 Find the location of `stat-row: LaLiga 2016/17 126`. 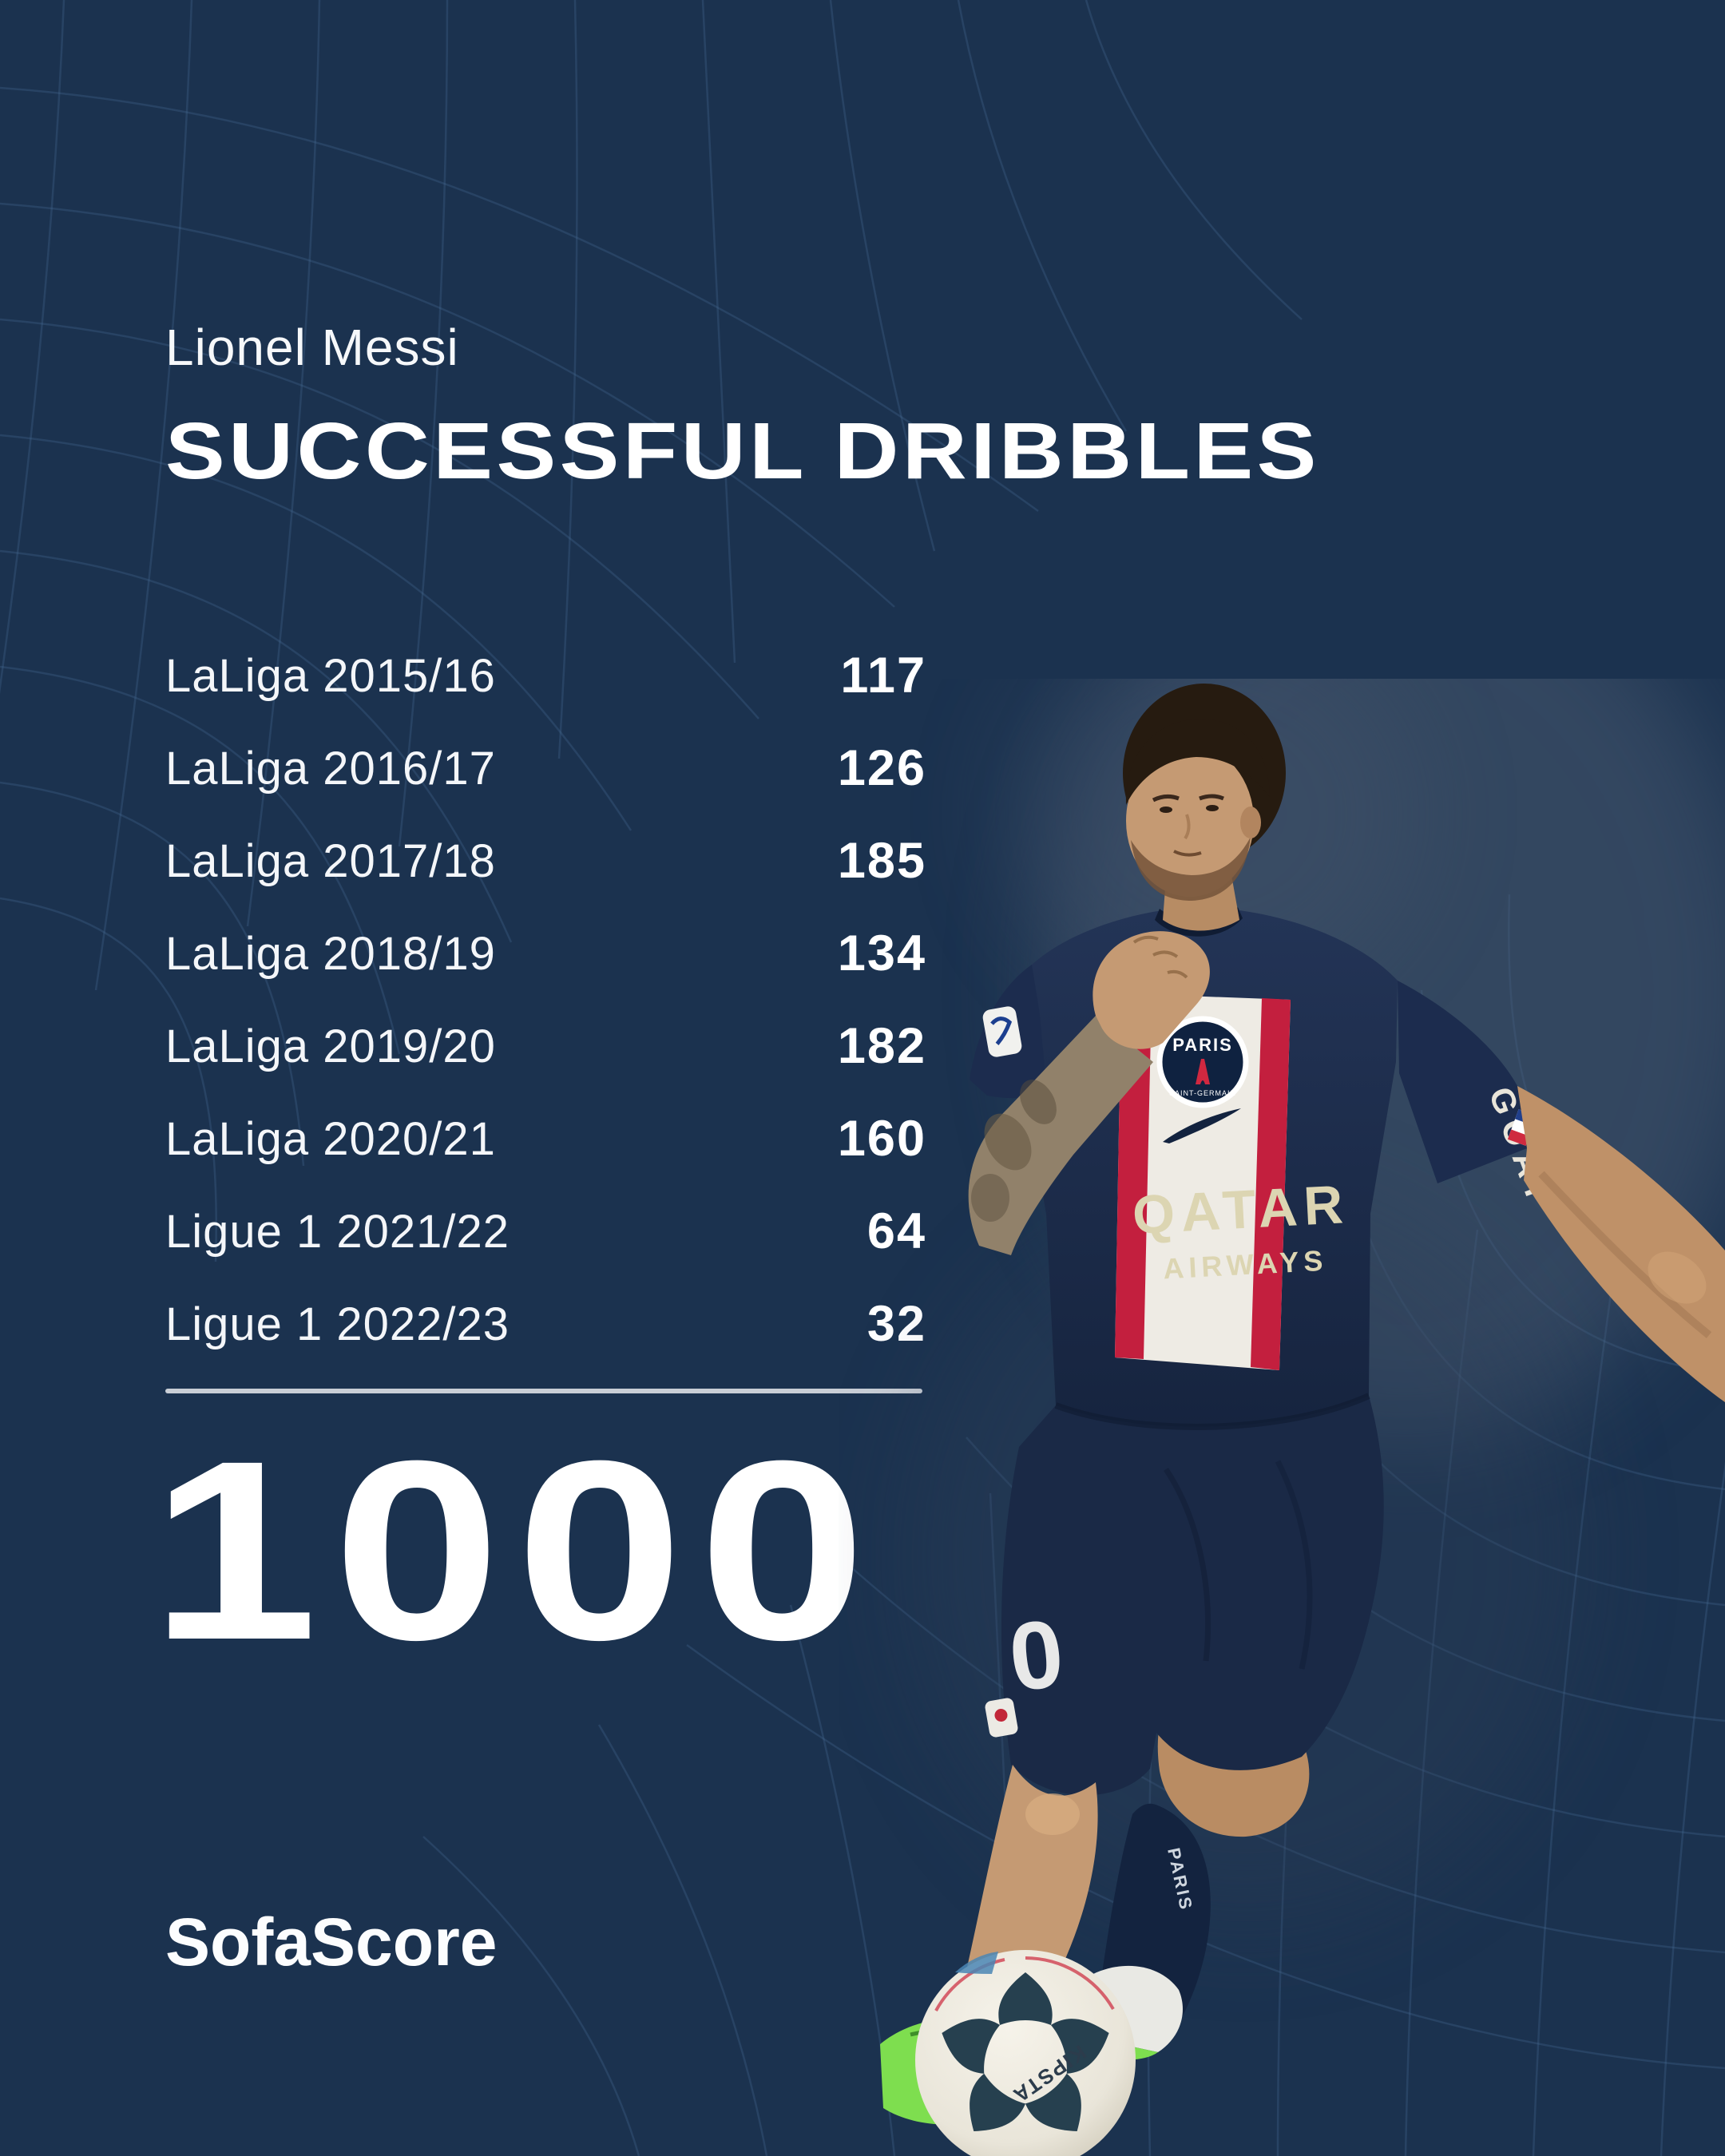

stat-row: LaLiga 2016/17 126 is located at coordinates (546, 768).